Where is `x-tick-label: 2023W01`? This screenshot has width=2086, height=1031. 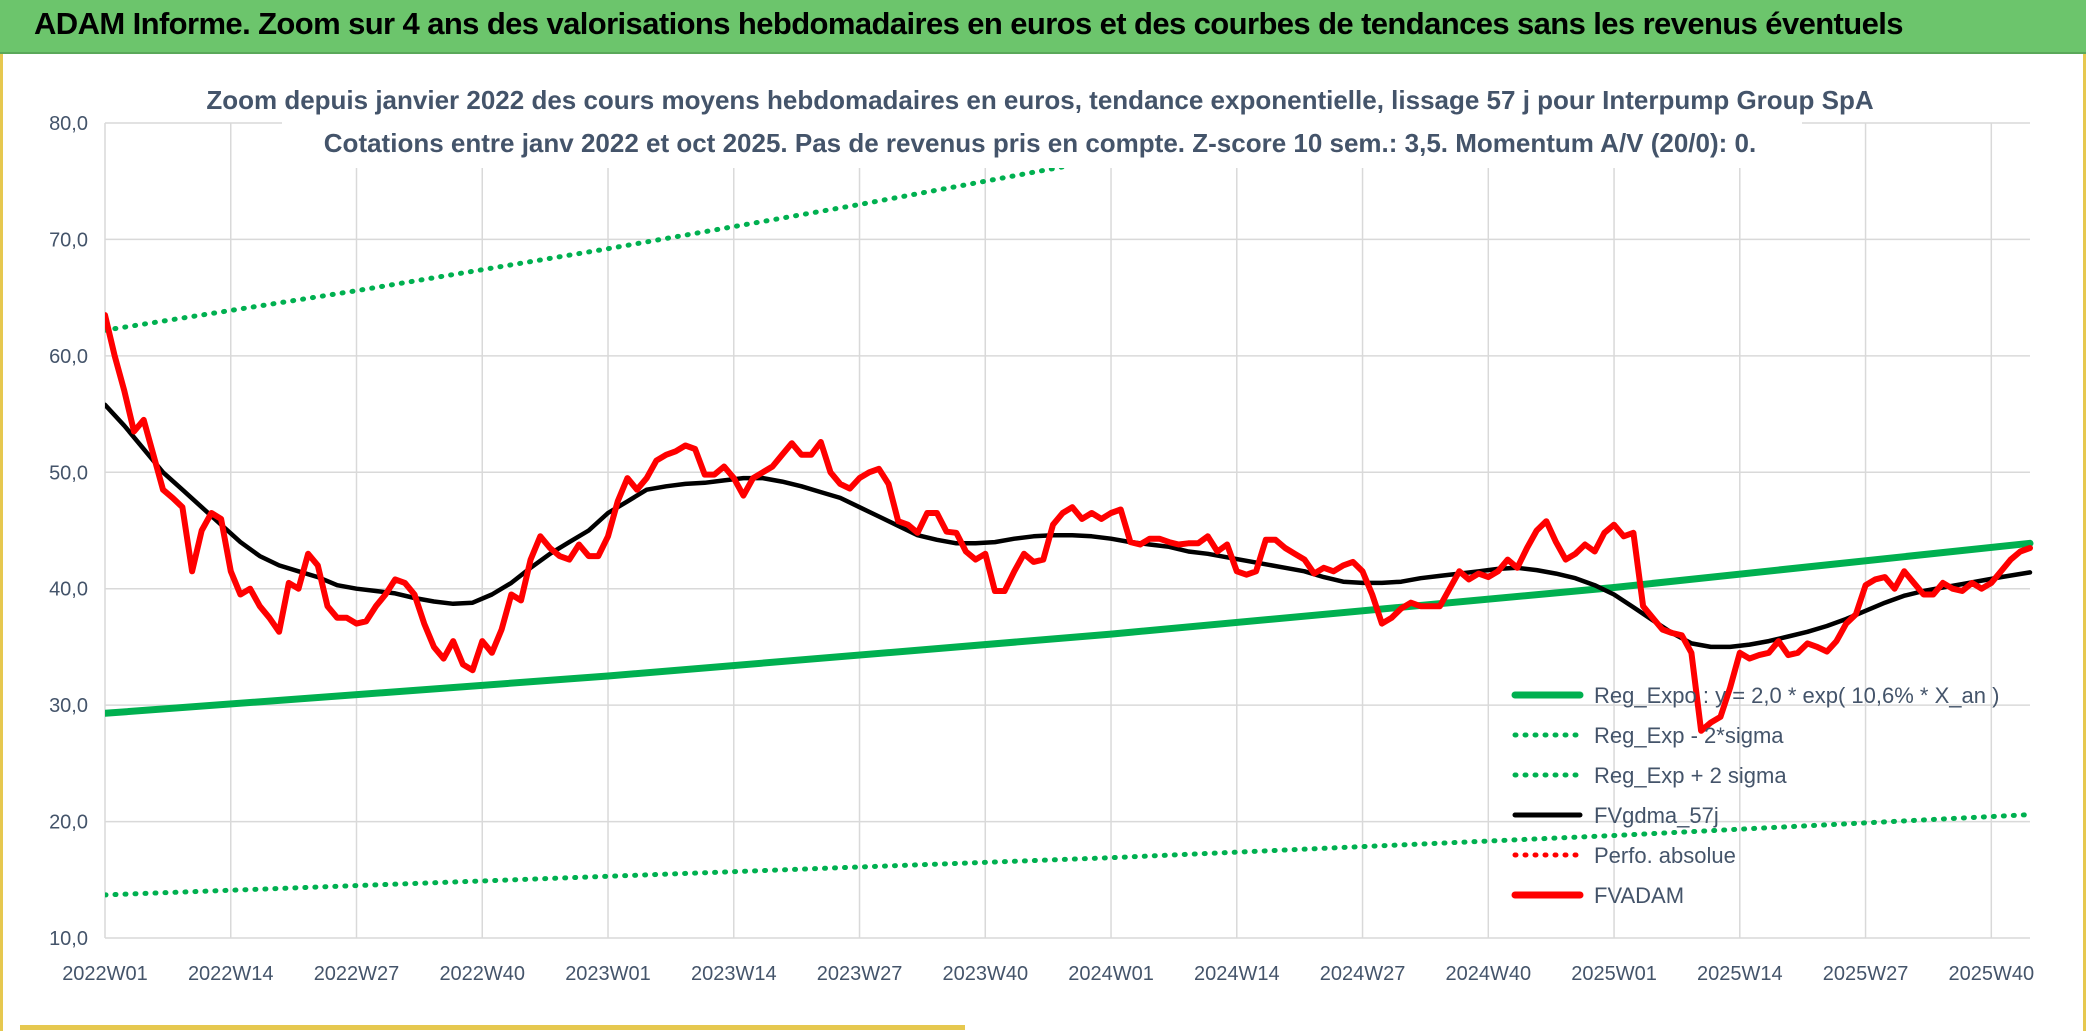
x-tick-label: 2023W01 is located at coordinates (608, 974).